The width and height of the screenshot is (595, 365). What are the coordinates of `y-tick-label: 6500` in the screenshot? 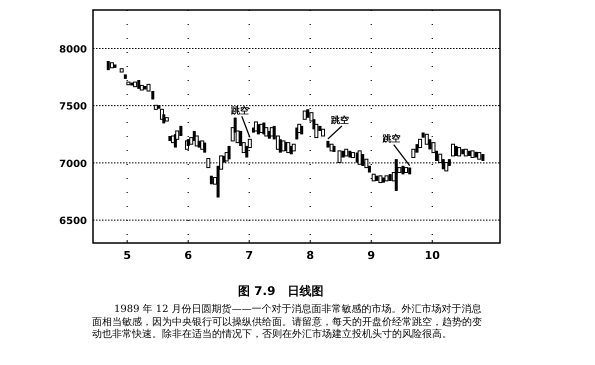 It's located at (73, 222).